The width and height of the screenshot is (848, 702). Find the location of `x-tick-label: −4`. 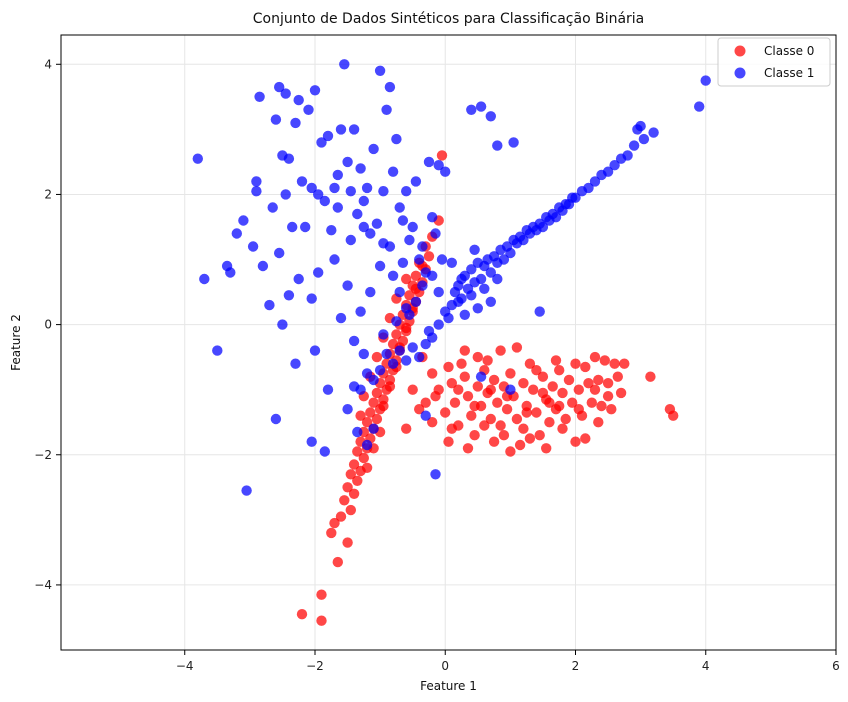

x-tick-label: −4 is located at coordinates (185, 666).